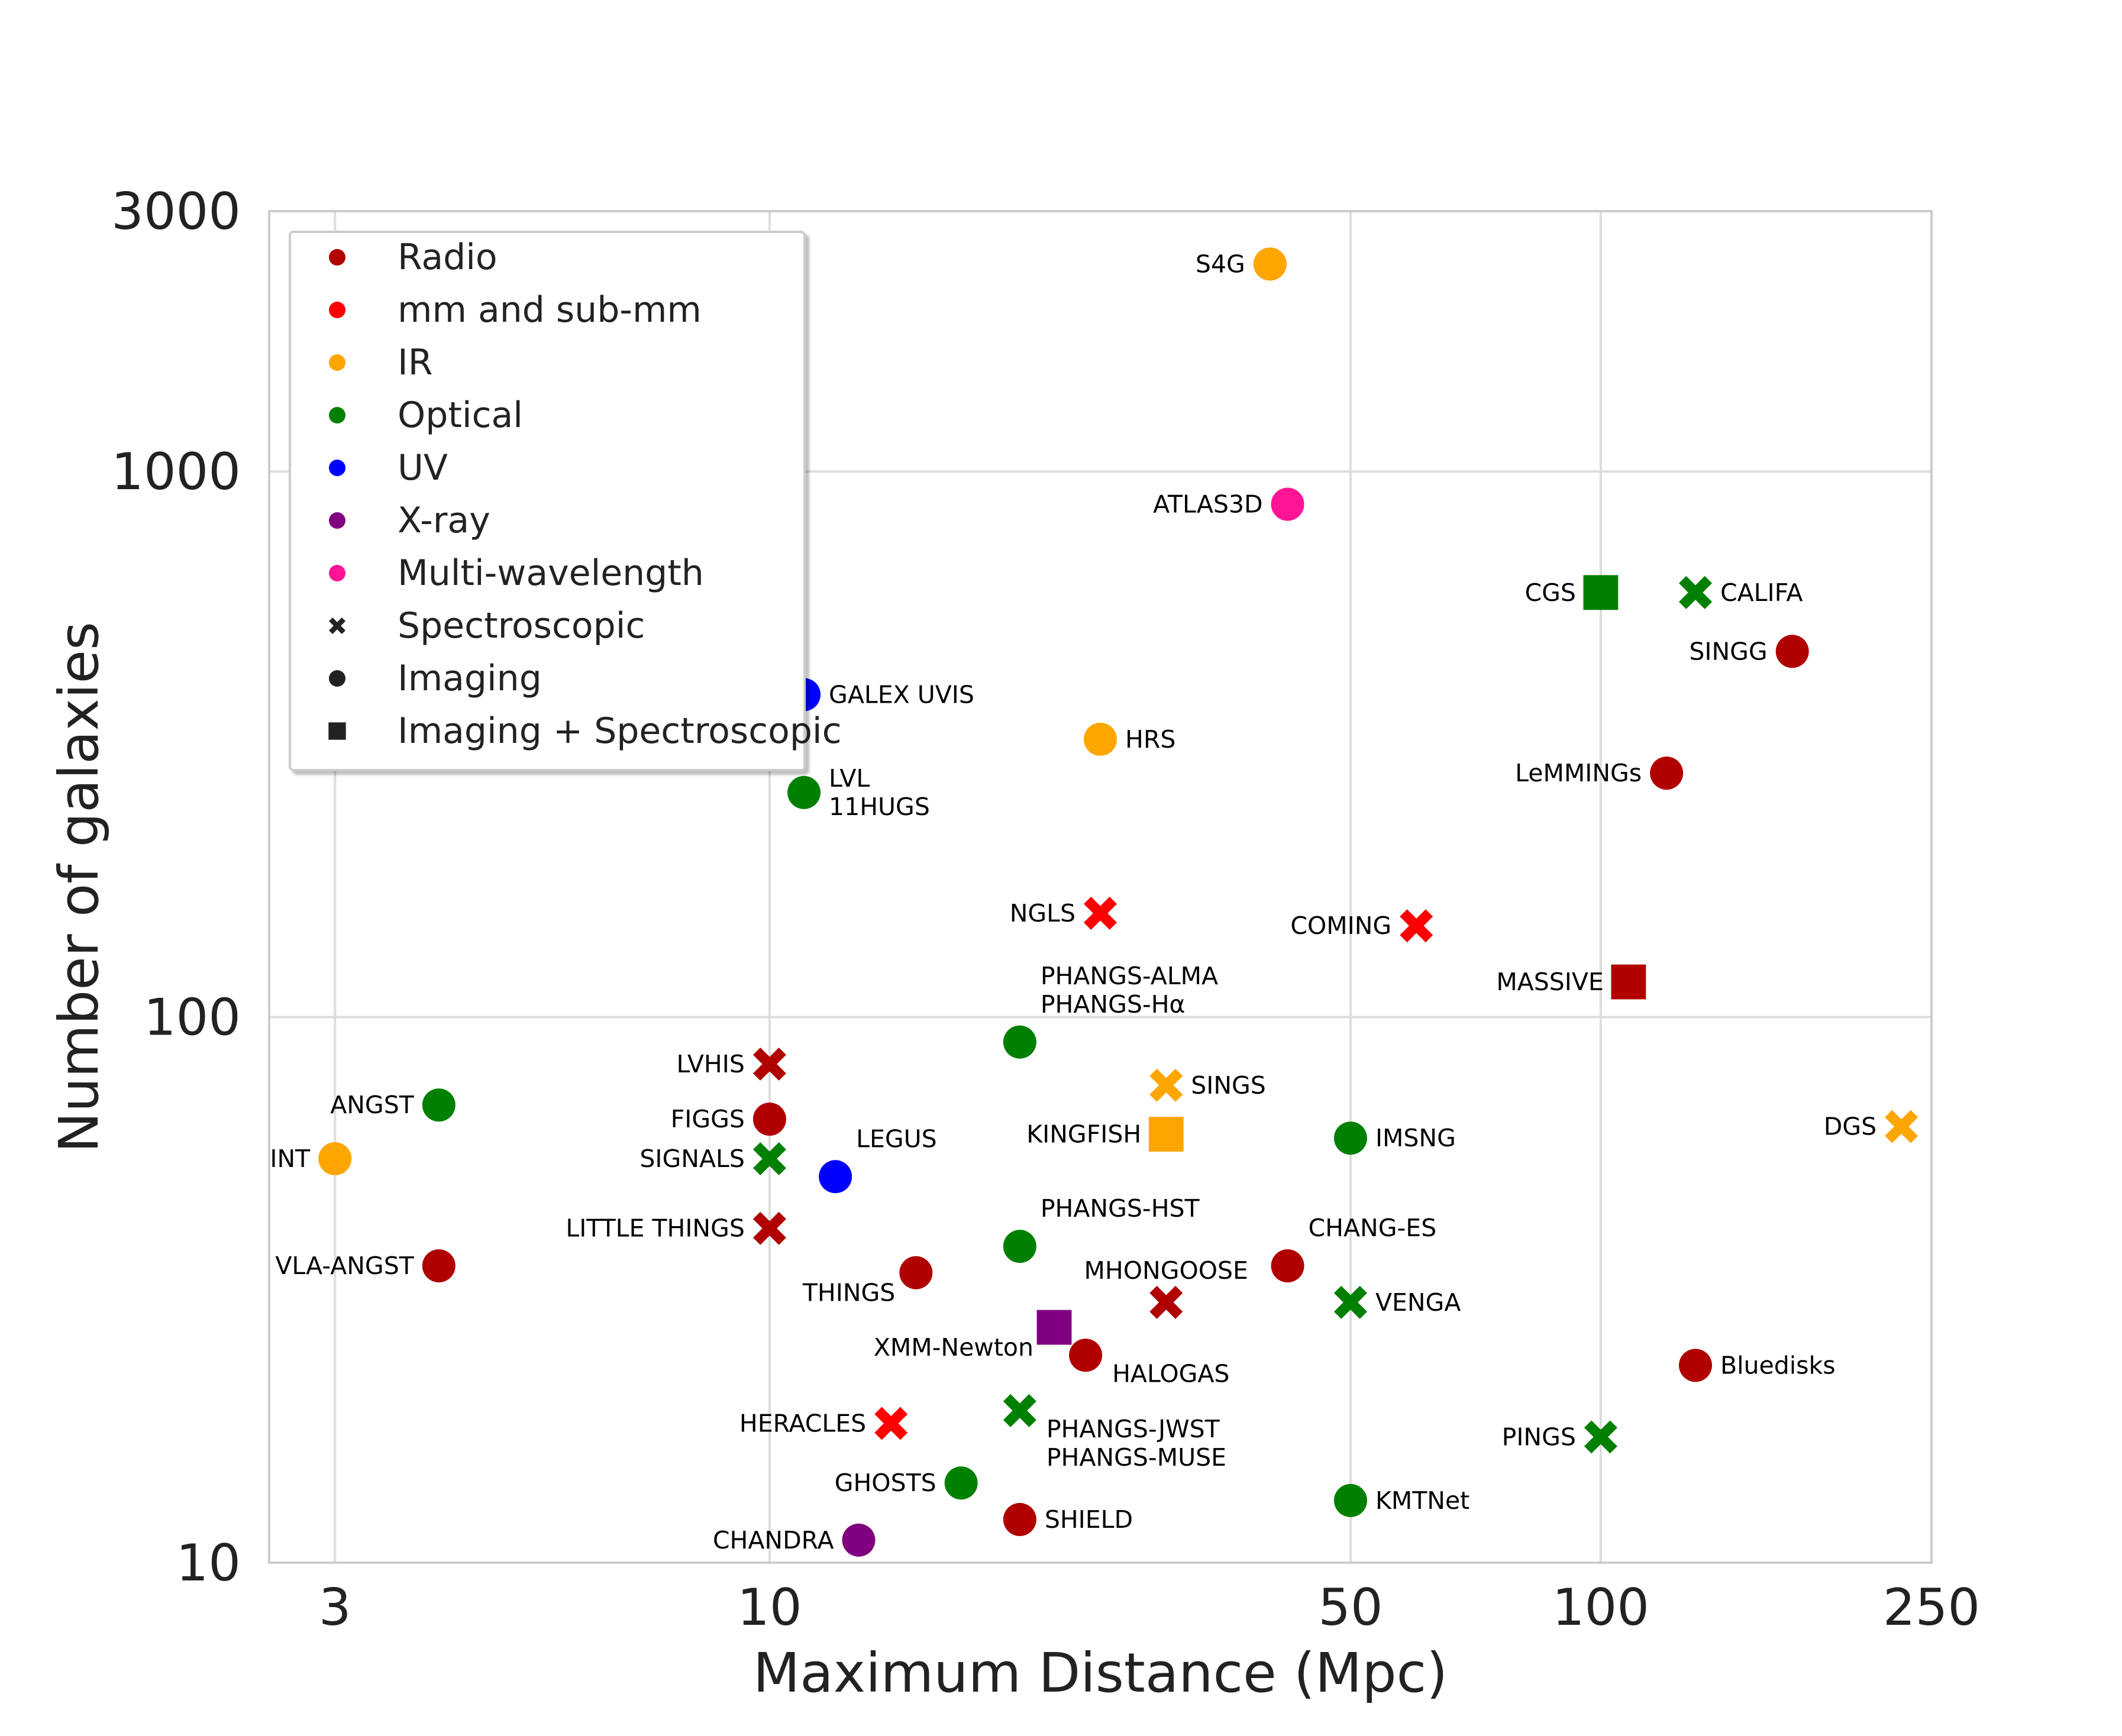 The image size is (2122, 1736). I want to click on point-little-things, so click(769, 1228).